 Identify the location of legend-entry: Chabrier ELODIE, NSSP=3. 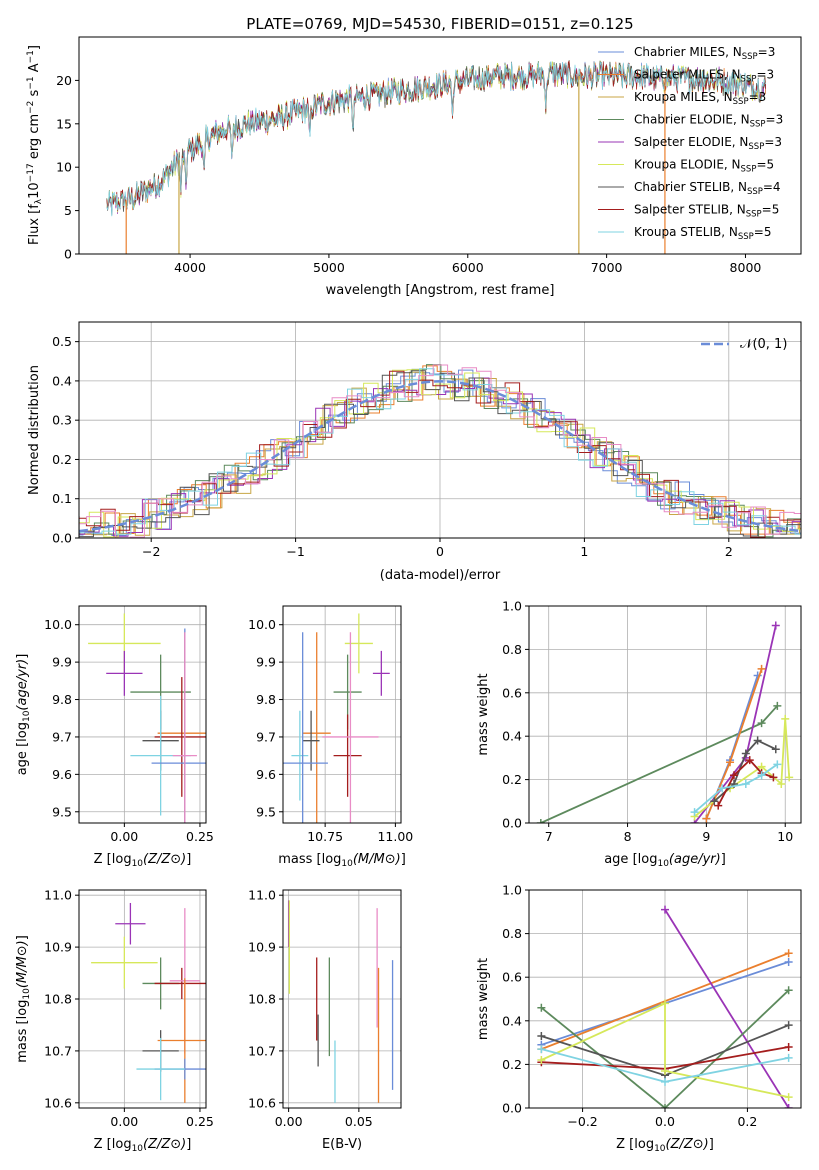
(708, 121).